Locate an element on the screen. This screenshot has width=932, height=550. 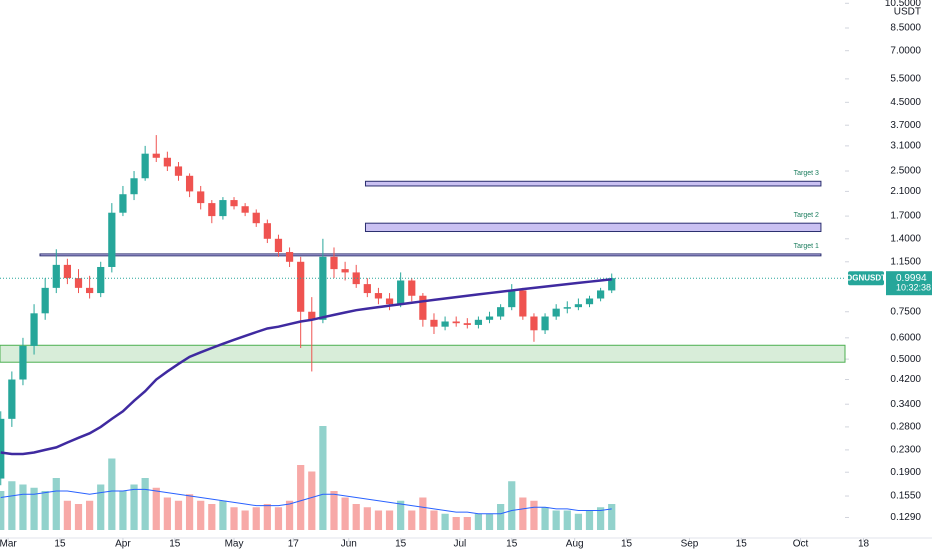
x-tick-label: 18 is located at coordinates (864, 544).